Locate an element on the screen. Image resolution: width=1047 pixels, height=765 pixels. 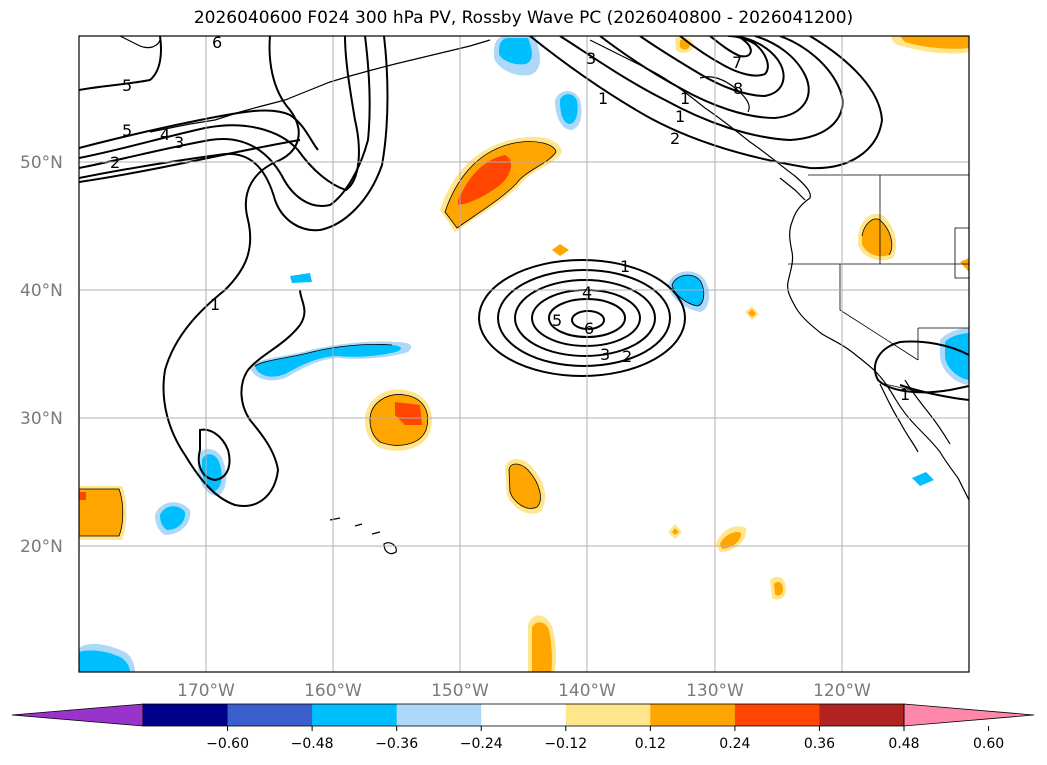
colorbar-tick-label: 0.48 is located at coordinates (903, 744).